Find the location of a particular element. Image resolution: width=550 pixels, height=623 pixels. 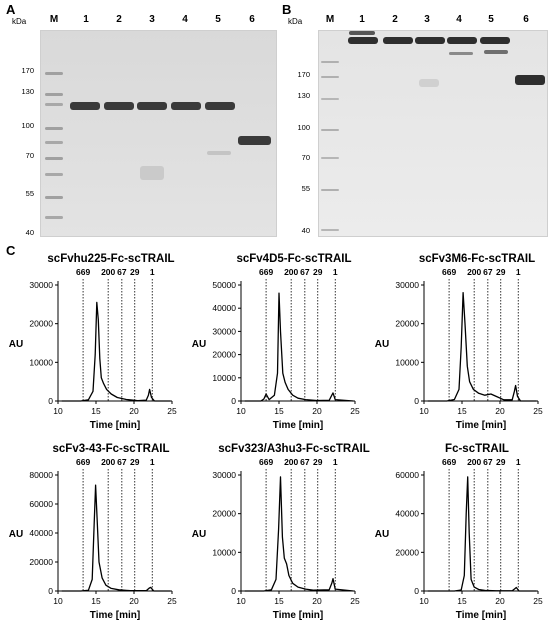

chart-3-standard-label: 29 is located at coordinates (135, 462).